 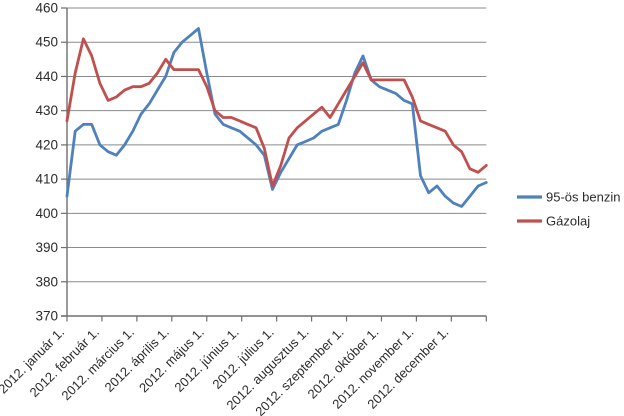 I want to click on y-tick-label-400: 400, so click(x=46, y=213).